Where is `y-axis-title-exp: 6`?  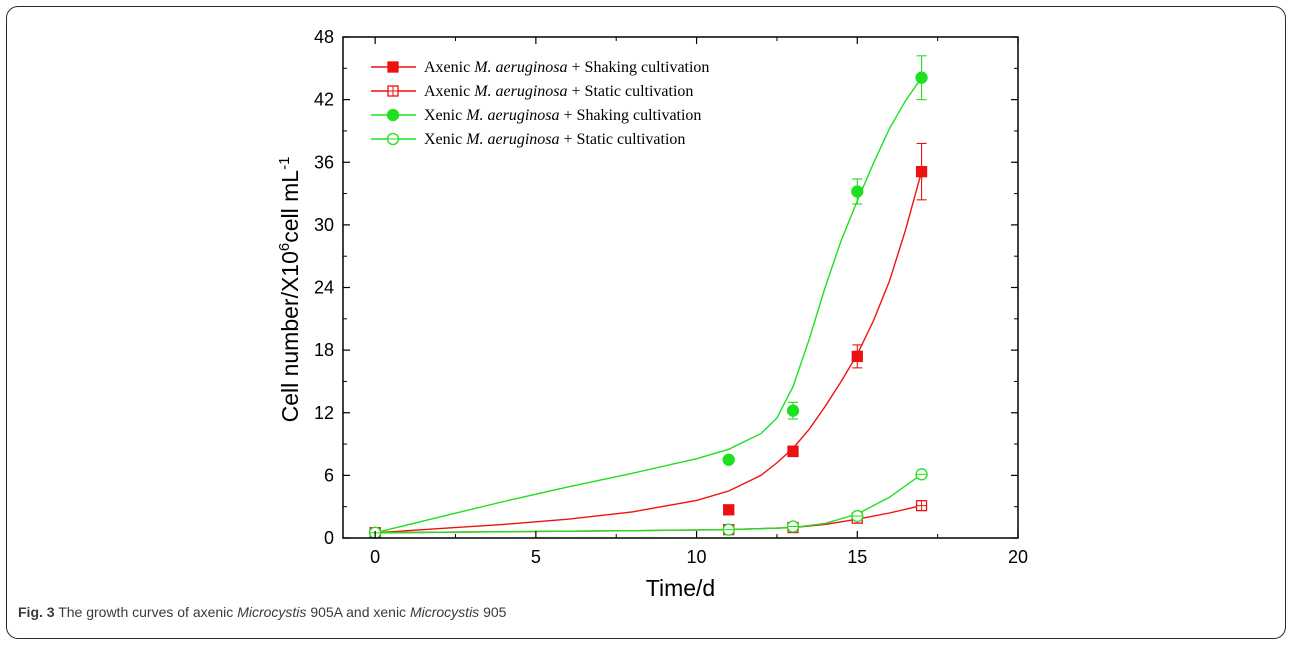
y-axis-title-exp: 6 is located at coordinates (284, 247).